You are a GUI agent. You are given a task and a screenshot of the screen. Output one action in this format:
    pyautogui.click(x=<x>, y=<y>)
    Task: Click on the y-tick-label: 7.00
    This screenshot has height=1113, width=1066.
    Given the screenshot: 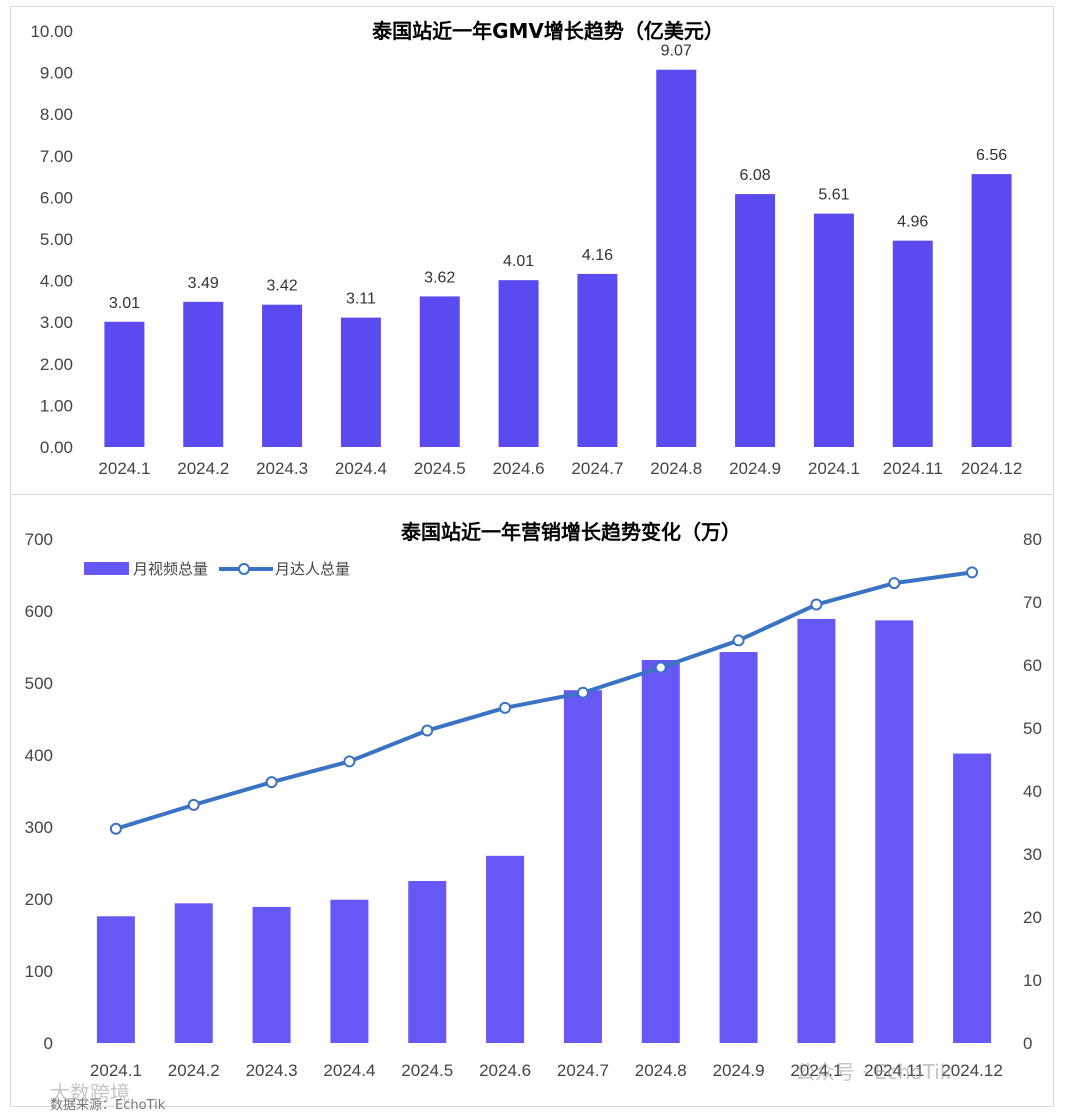 What is the action you would take?
    pyautogui.click(x=56, y=156)
    